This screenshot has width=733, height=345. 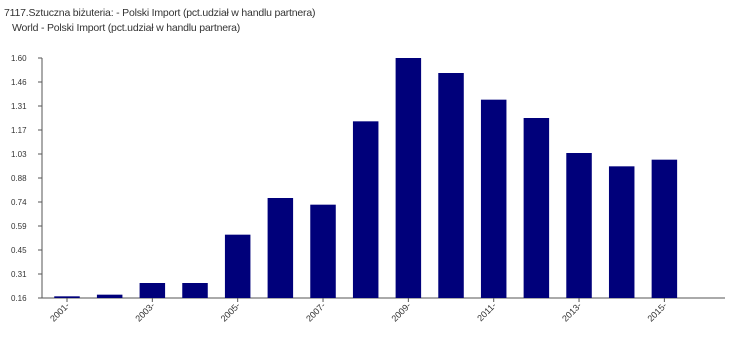 What do you see at coordinates (323, 251) in the screenshot?
I see `bar-2007` at bounding box center [323, 251].